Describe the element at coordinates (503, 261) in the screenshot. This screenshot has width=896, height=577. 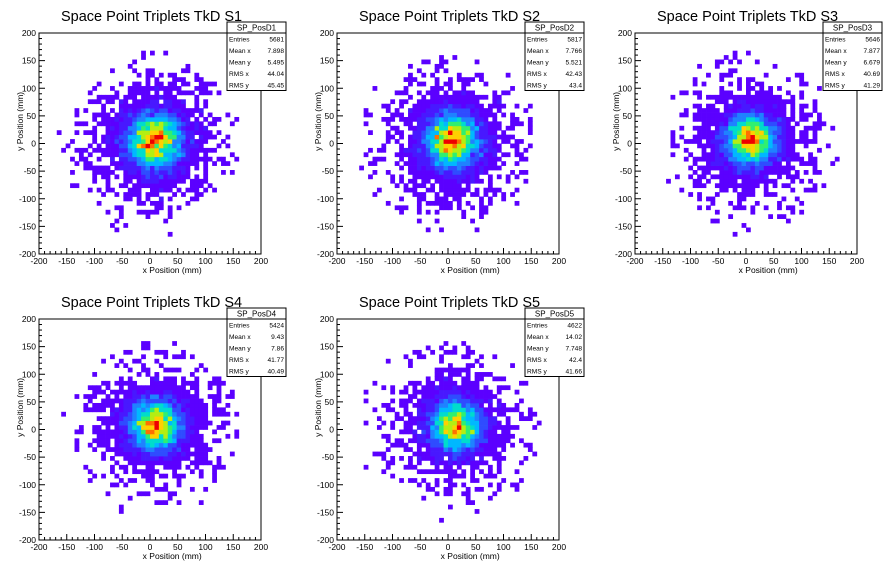
I see `x-tick-label: 100` at that location.